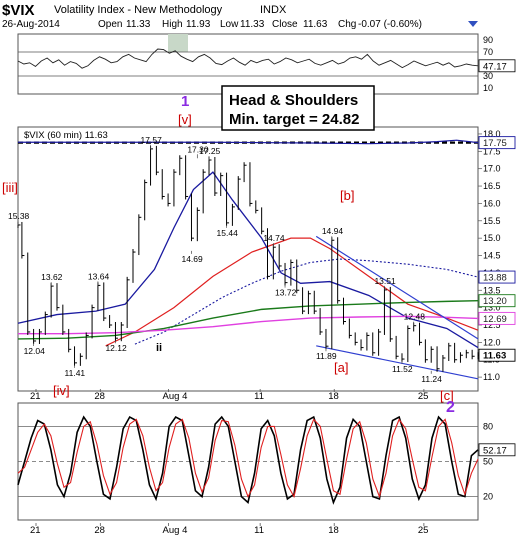 The height and width of the screenshot is (540, 520). What do you see at coordinates (185, 119) in the screenshot?
I see `wave-v-label: [v]` at bounding box center [185, 119].